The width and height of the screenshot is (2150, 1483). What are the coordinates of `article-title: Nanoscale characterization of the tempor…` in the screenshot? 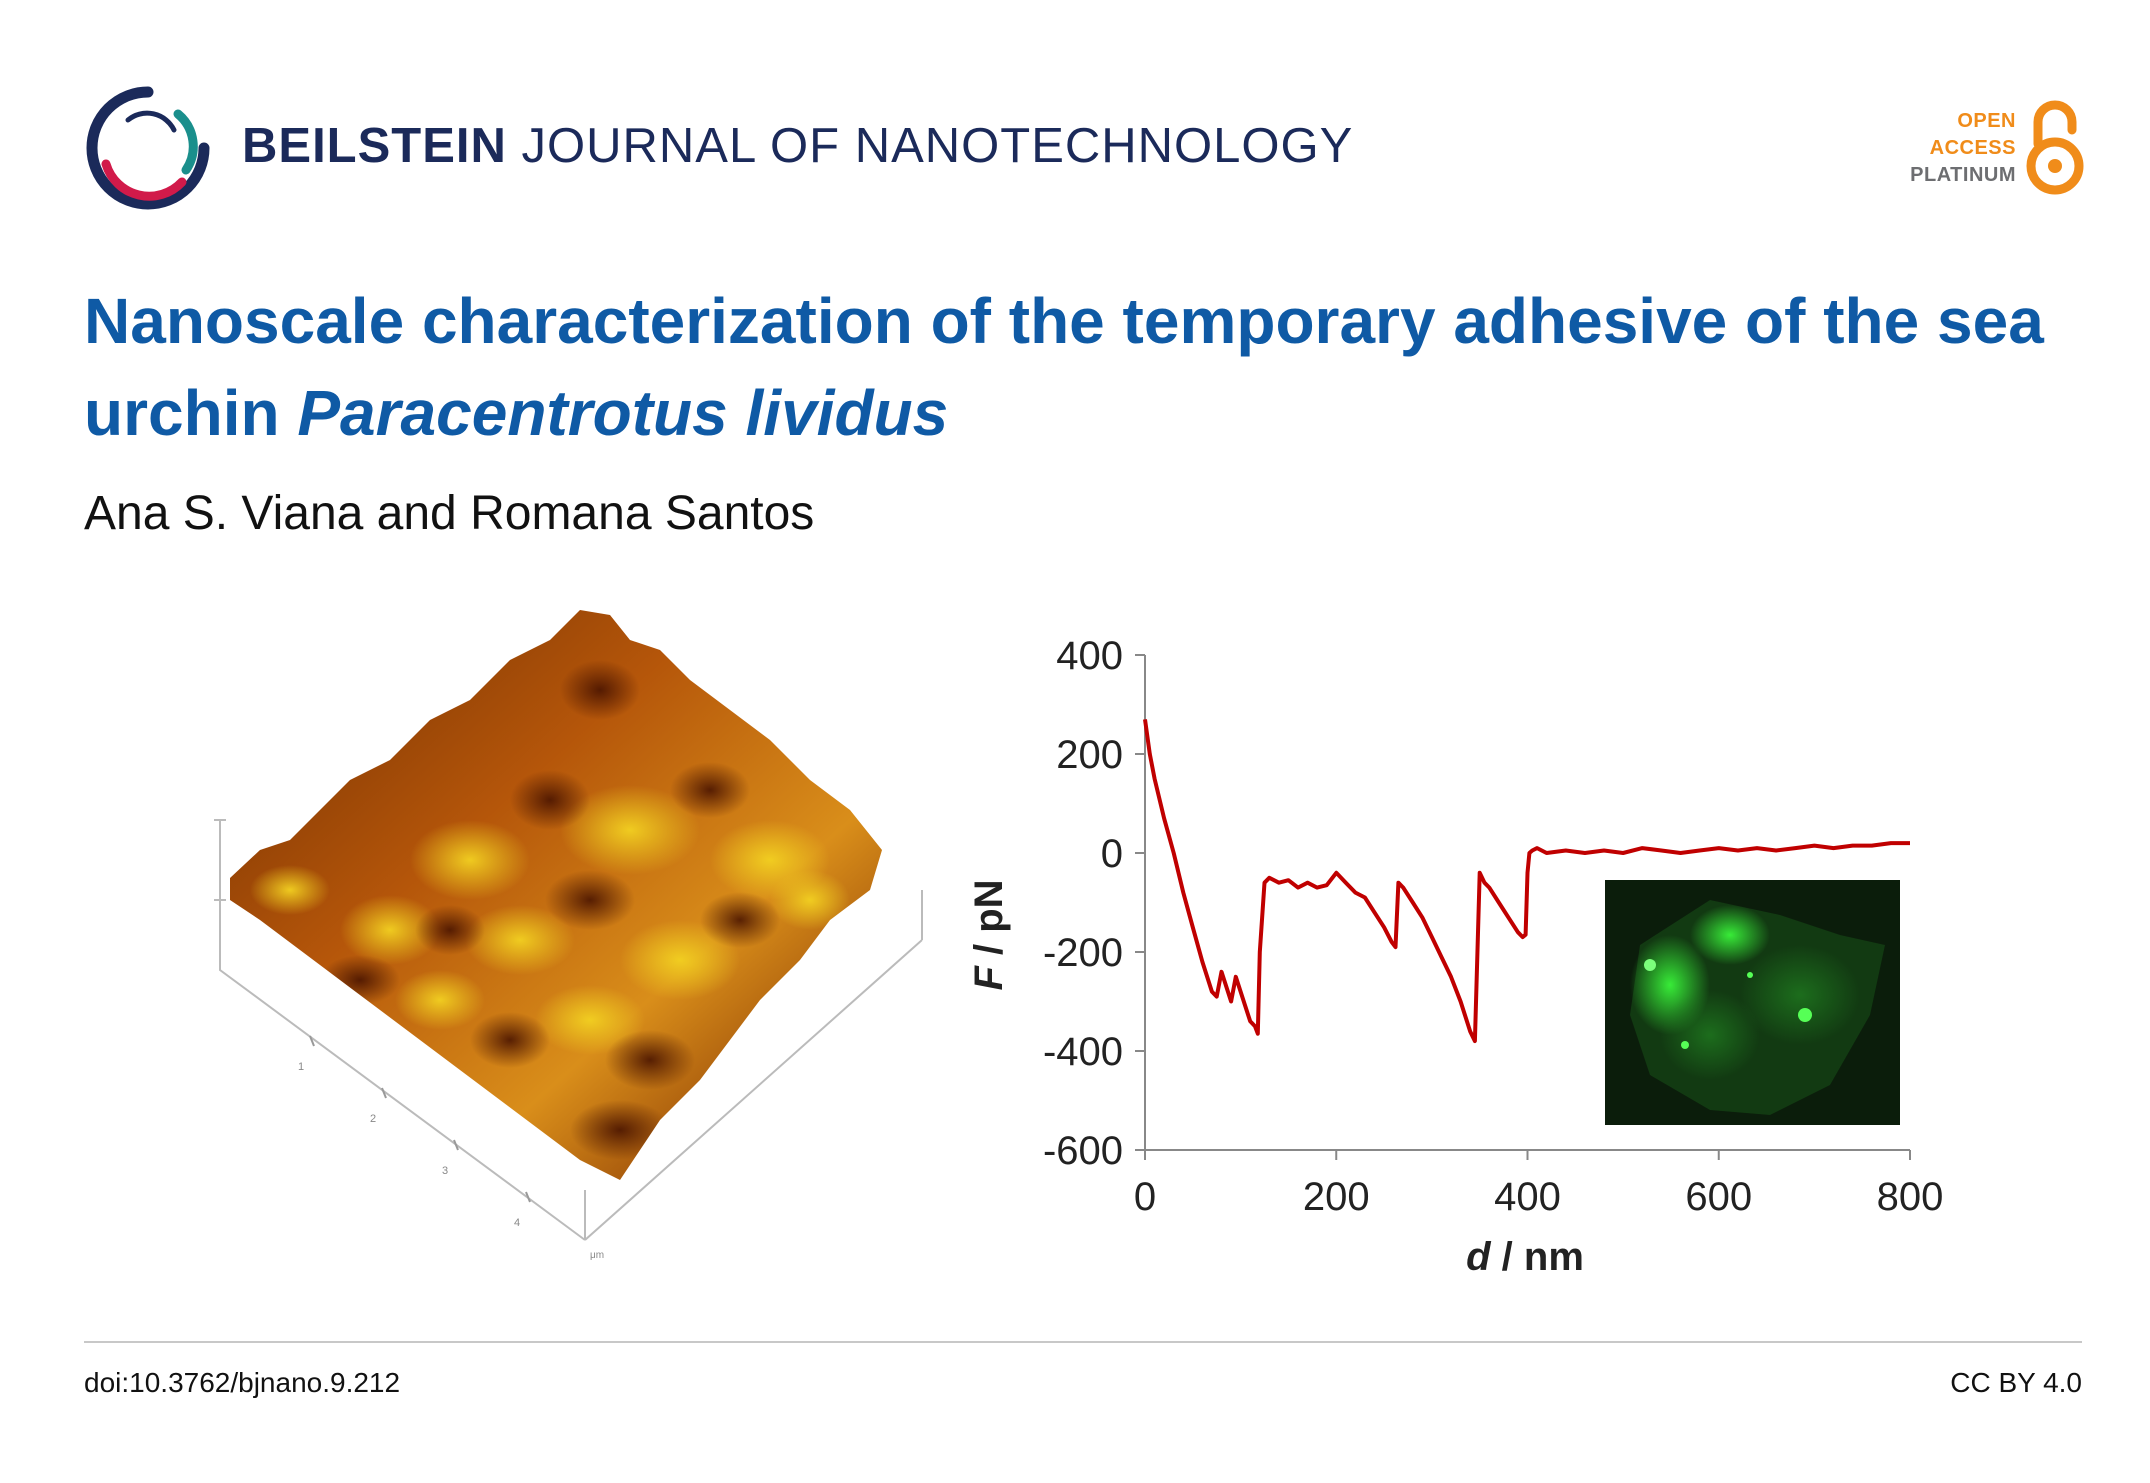 It's located at (1074, 367).